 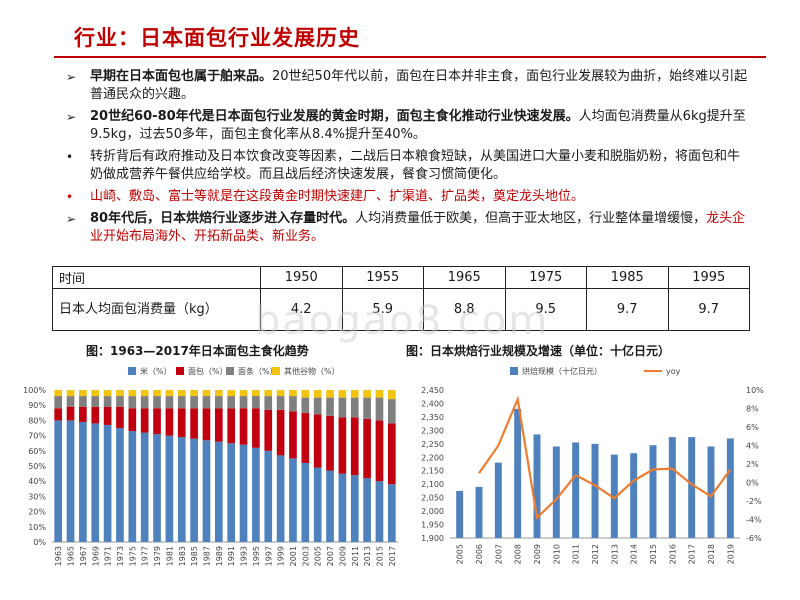 What do you see at coordinates (37, 436) in the screenshot?
I see `y-tick-label: 70%` at bounding box center [37, 436].